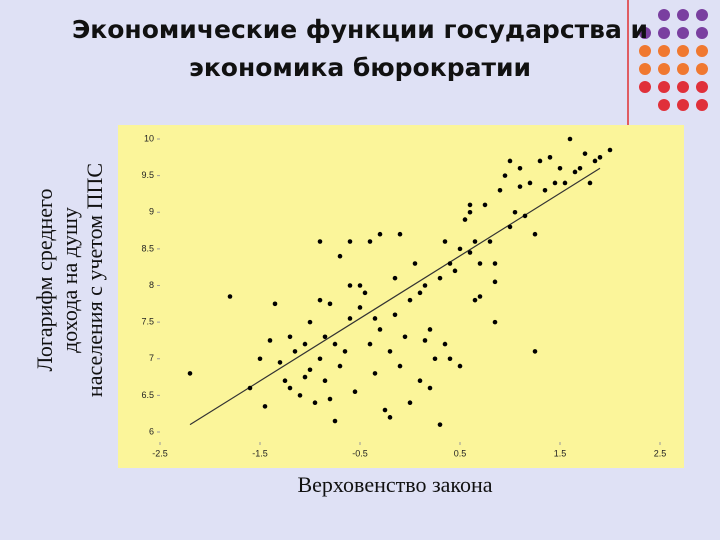 The height and width of the screenshot is (540, 720). Describe the element at coordinates (260, 453) in the screenshot. I see `x-tick-label: -1.5` at that location.